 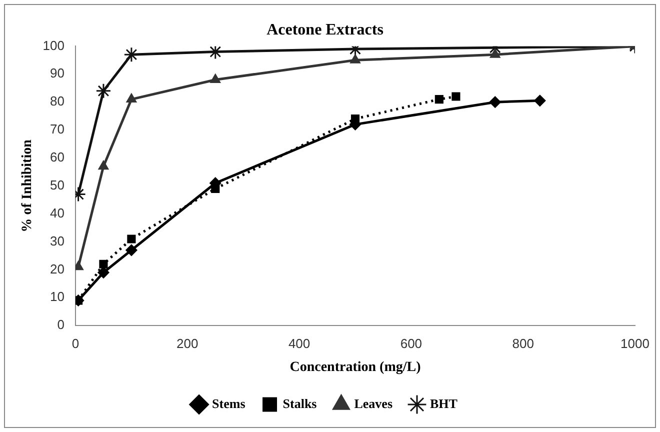 I want to click on y-tick-label: 80, so click(x=57, y=101).